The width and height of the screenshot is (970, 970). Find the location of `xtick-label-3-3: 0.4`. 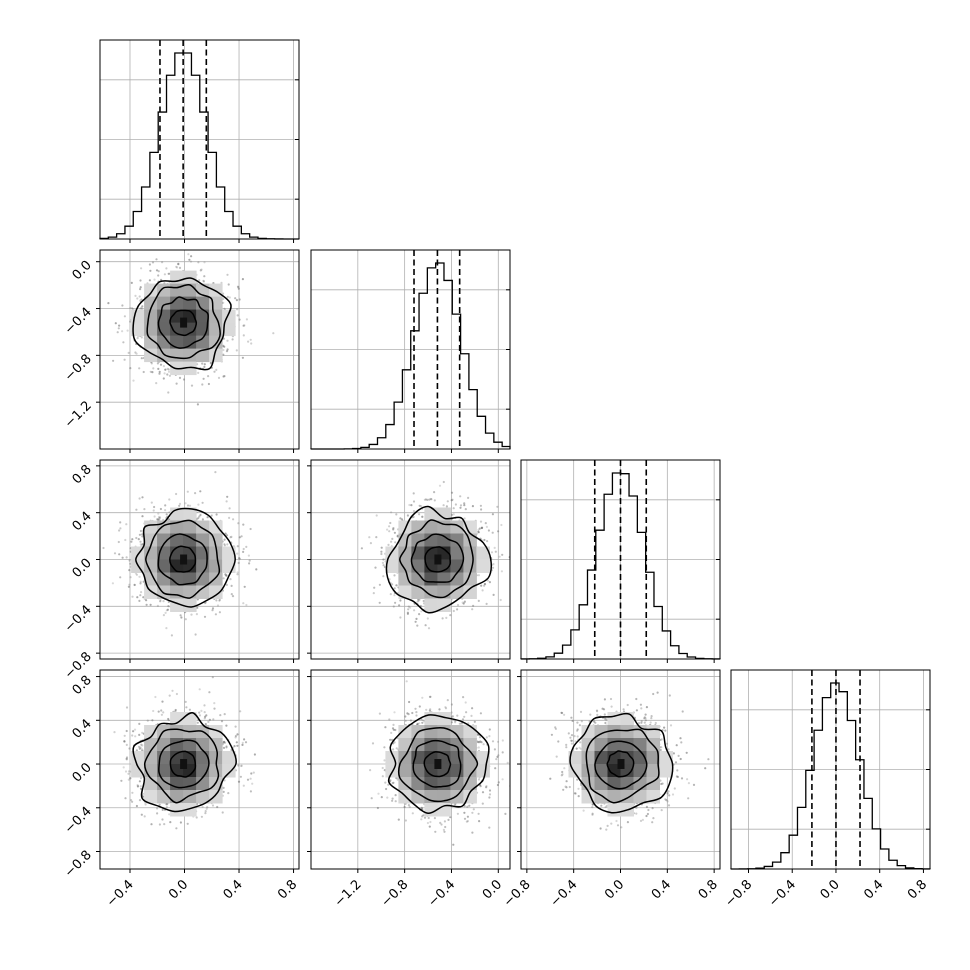

xtick-label-3-3: 0.4 is located at coordinates (873, 889).